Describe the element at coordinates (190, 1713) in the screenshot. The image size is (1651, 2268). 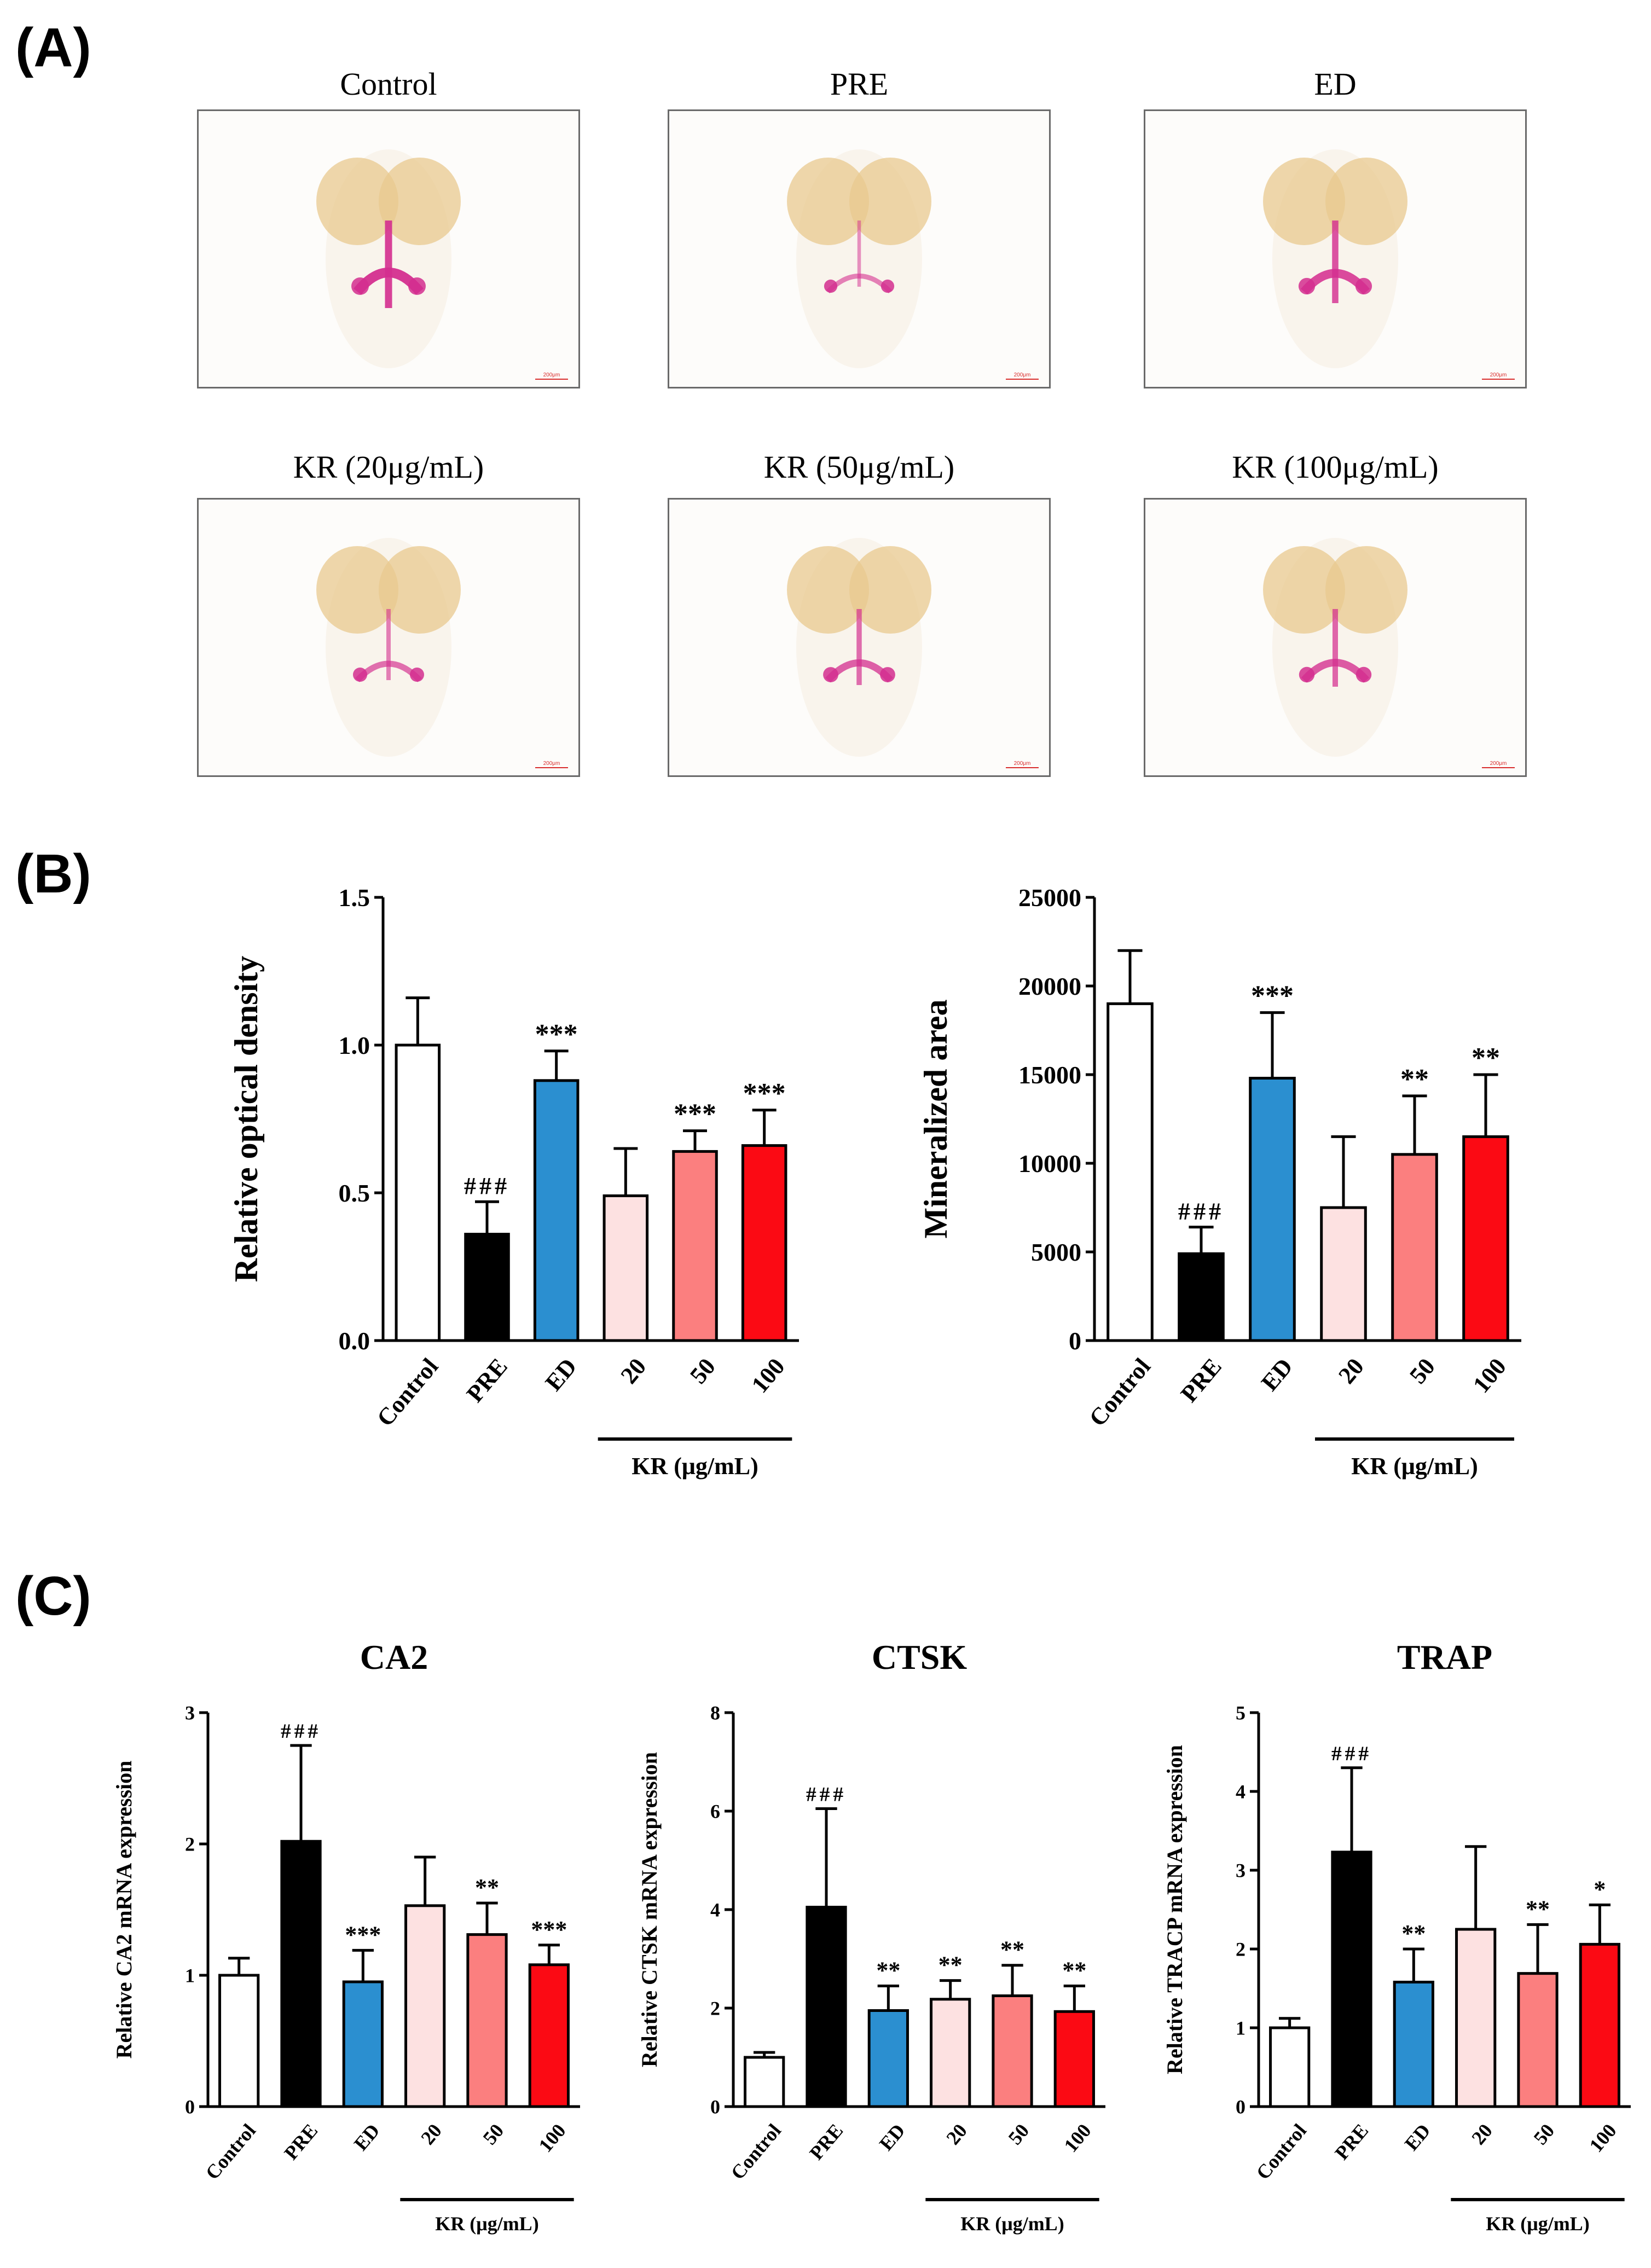
I see `y-tick-label: 3` at that location.